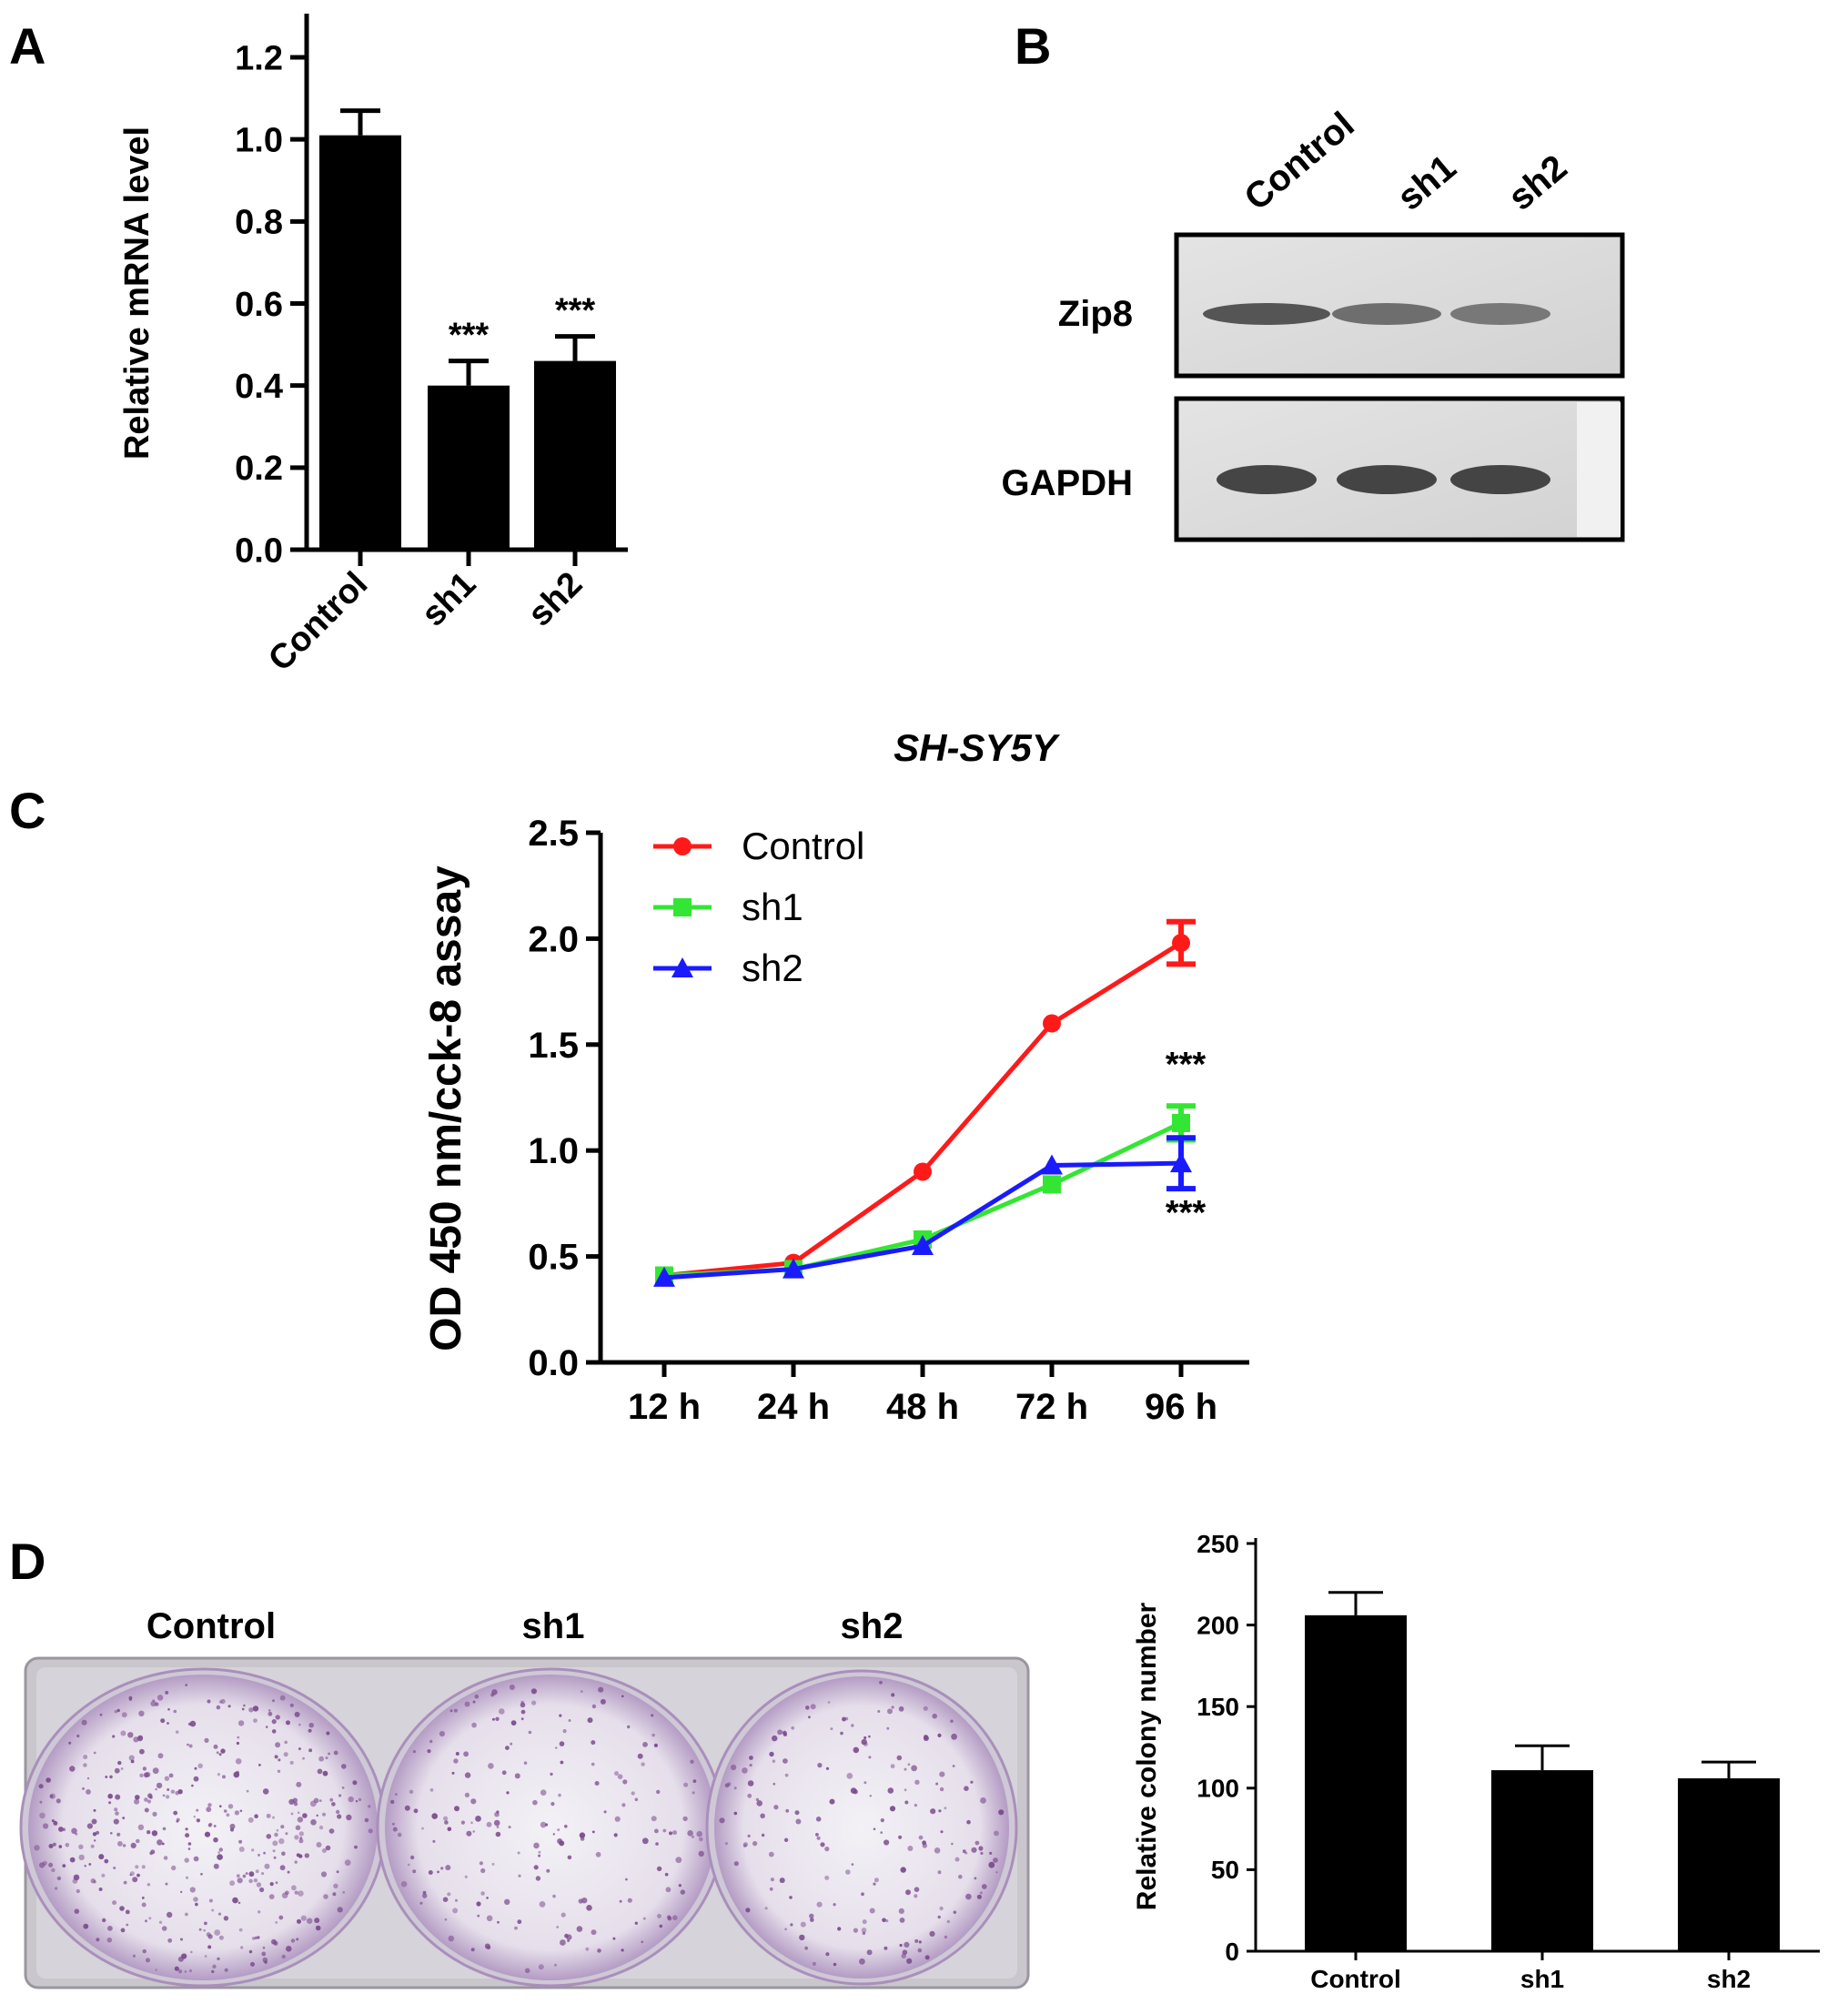 Image resolution: width=1848 pixels, height=2004 pixels. I want to click on dish-label-sh1: sh1, so click(553, 1626).